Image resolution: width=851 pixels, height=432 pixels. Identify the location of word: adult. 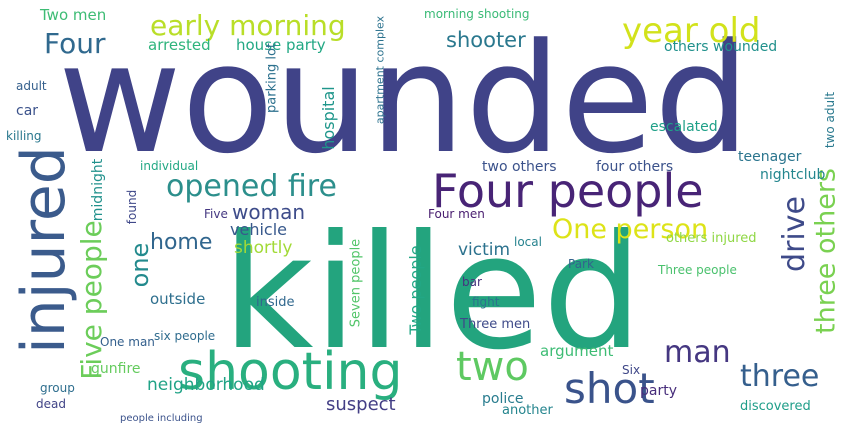
(31, 86).